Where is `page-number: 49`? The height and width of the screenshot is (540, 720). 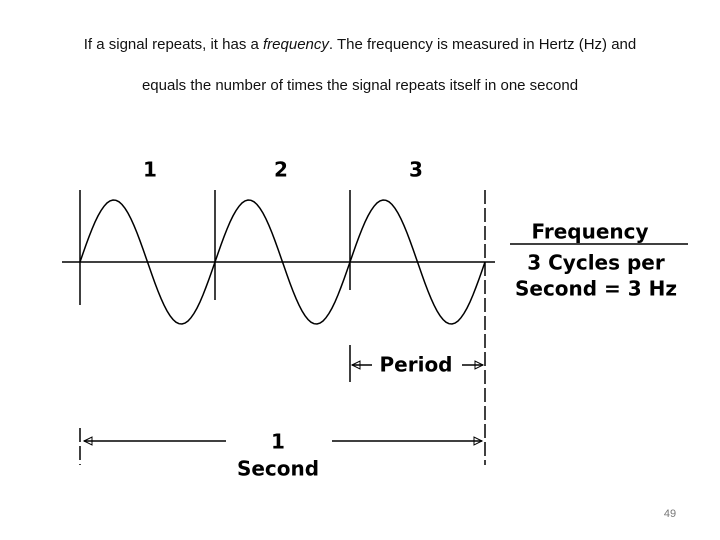 page-number: 49 is located at coordinates (670, 514).